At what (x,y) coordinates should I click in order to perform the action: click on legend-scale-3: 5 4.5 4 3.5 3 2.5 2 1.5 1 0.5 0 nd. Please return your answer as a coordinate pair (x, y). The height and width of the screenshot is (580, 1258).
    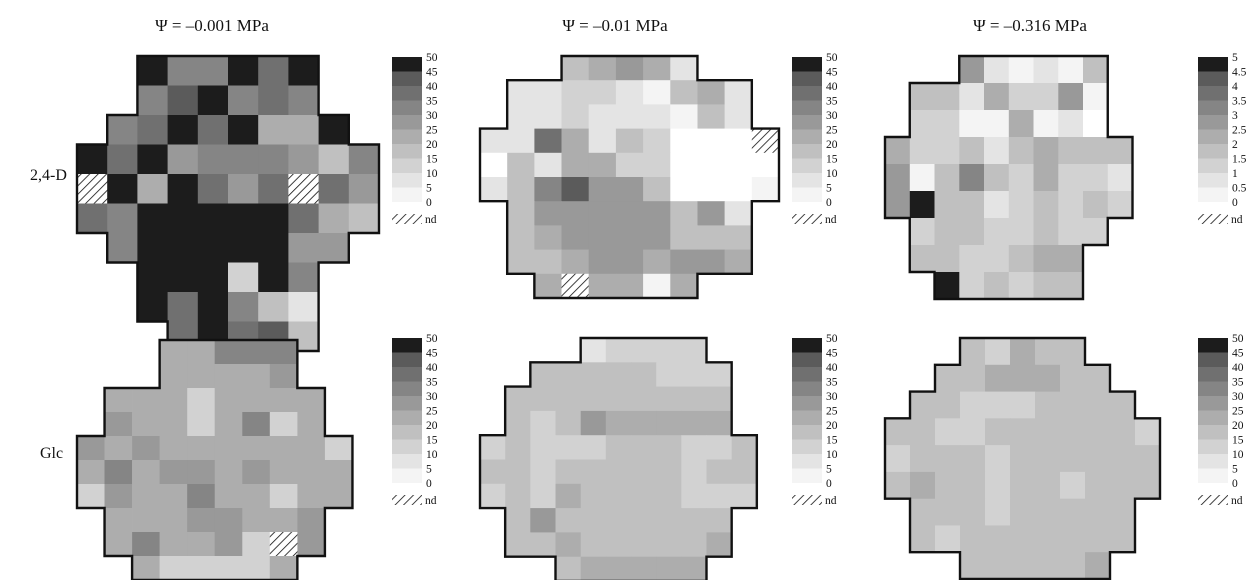
    Looking at the image, I should click on (1222, 139).